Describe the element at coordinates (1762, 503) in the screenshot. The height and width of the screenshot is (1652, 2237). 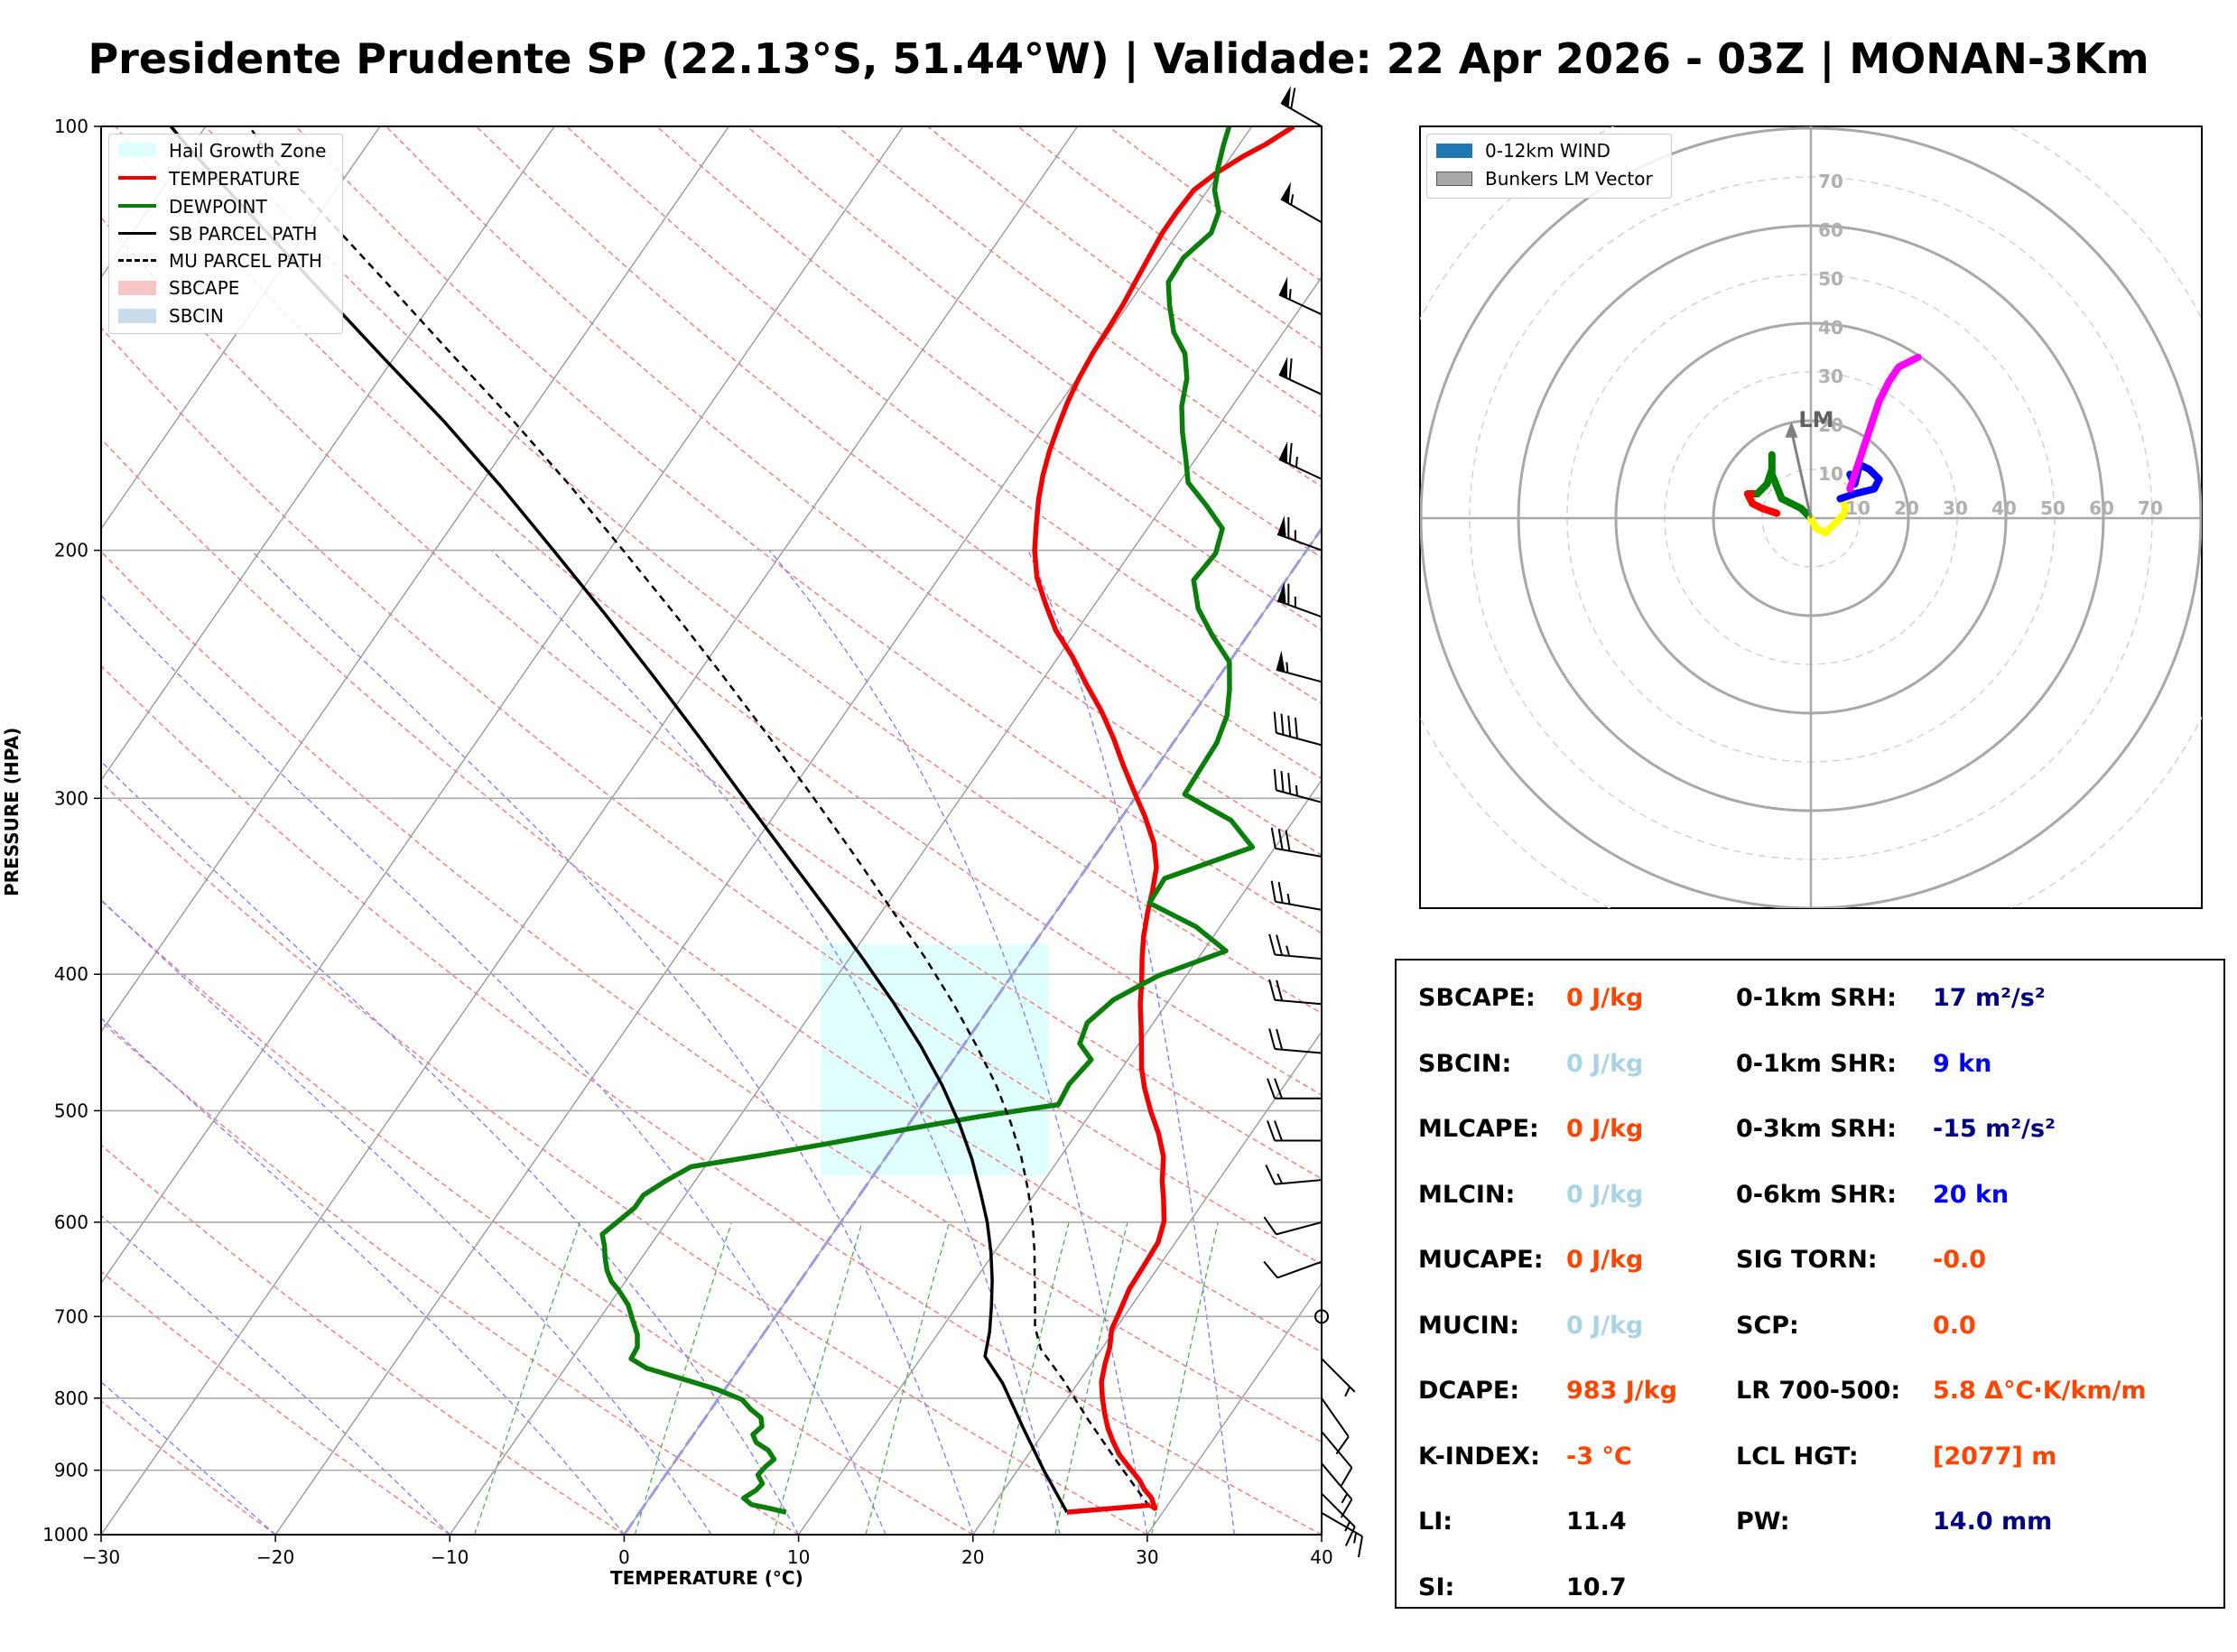
I see `hodograph-red-segment` at that location.